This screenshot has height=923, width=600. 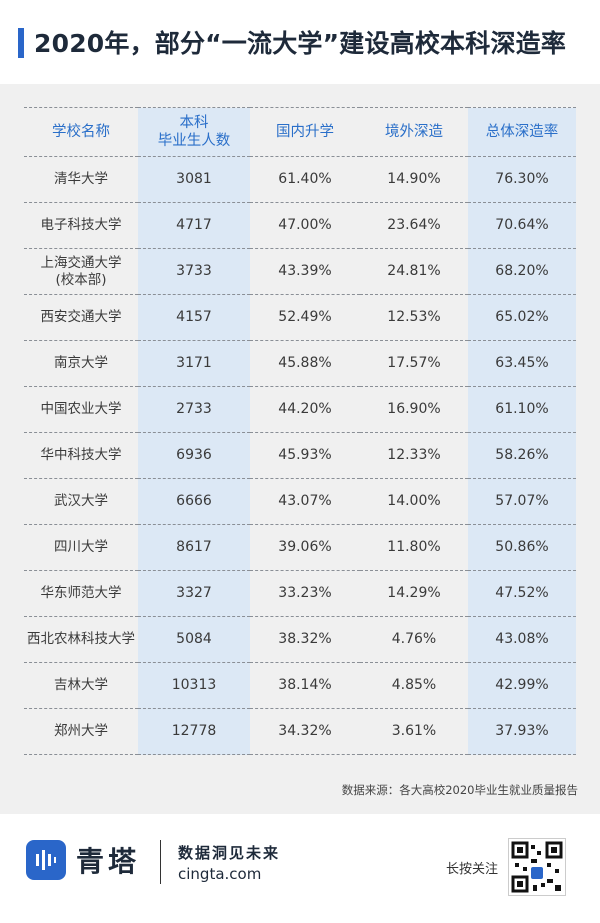 I want to click on total-cell: 58.26%, so click(x=522, y=455).